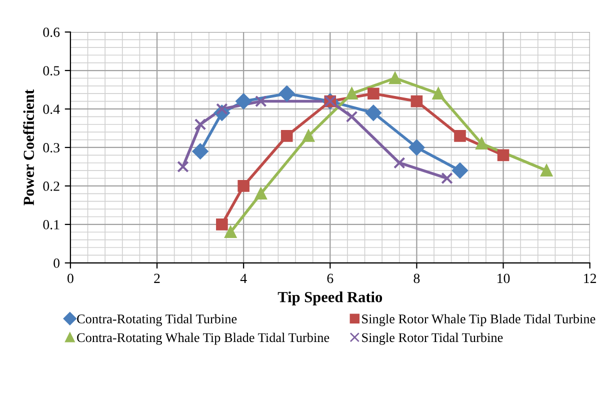 Image resolution: width=597 pixels, height=416 pixels. Describe the element at coordinates (51, 147) in the screenshot. I see `y-tick-label: 0.3` at that location.